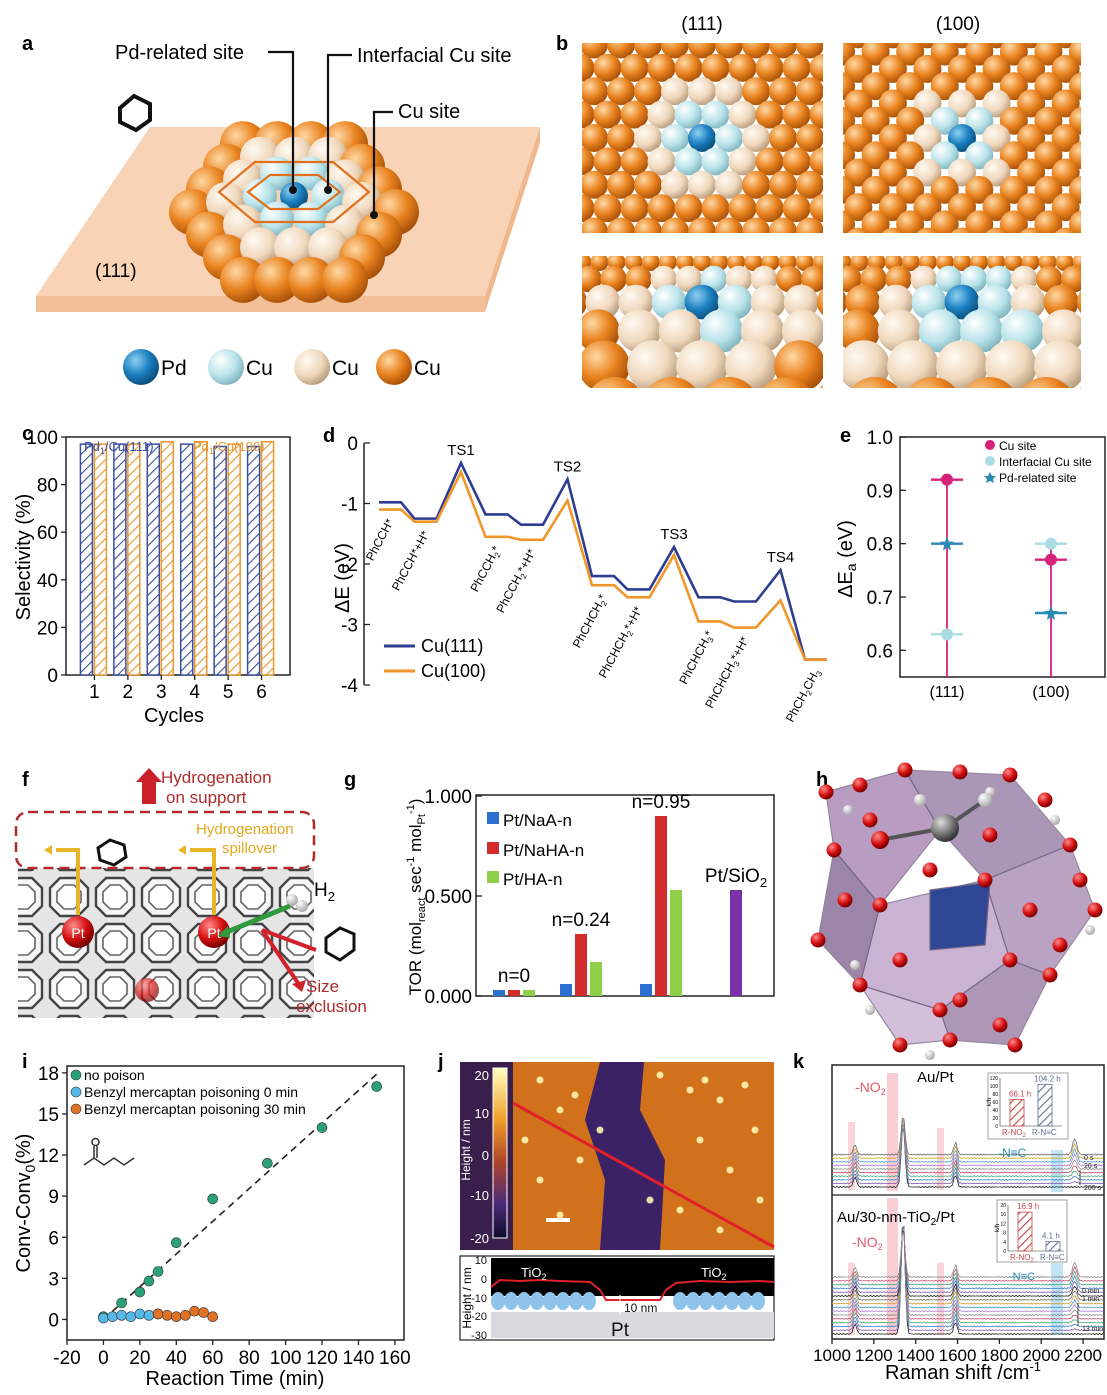  Describe the element at coordinates (345, 368) in the screenshot. I see `legend-cu-beige: Cu` at that location.